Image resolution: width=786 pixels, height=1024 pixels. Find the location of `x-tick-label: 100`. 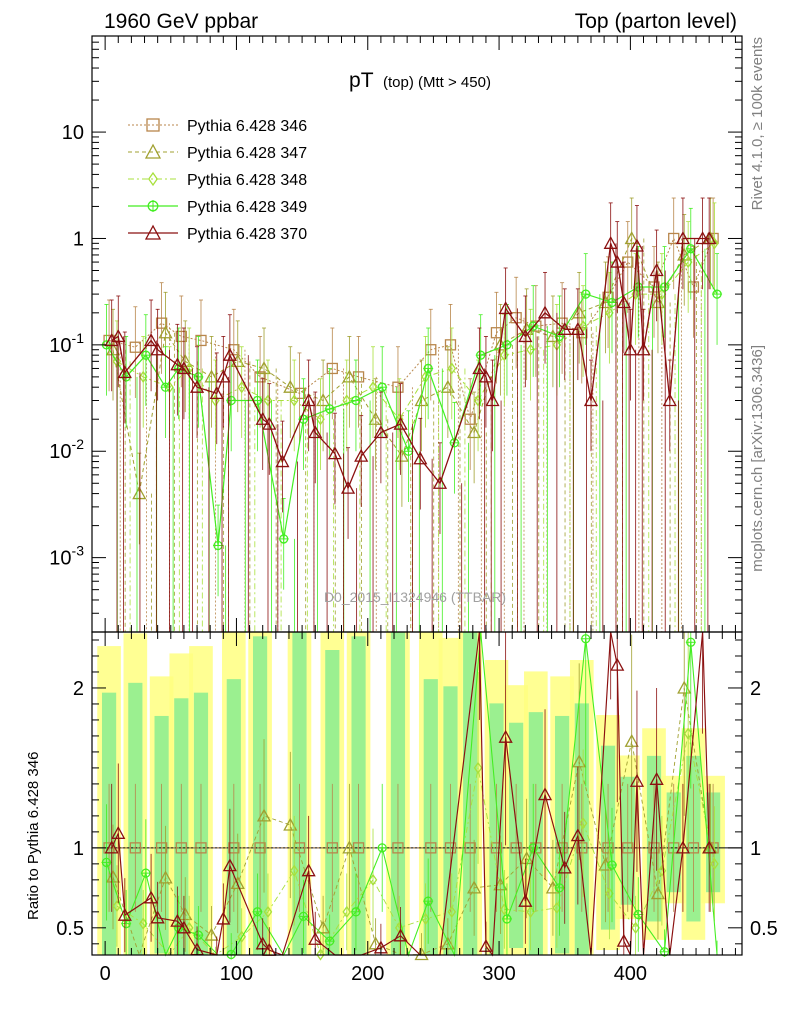

x-tick-label: 100 is located at coordinates (236, 974).